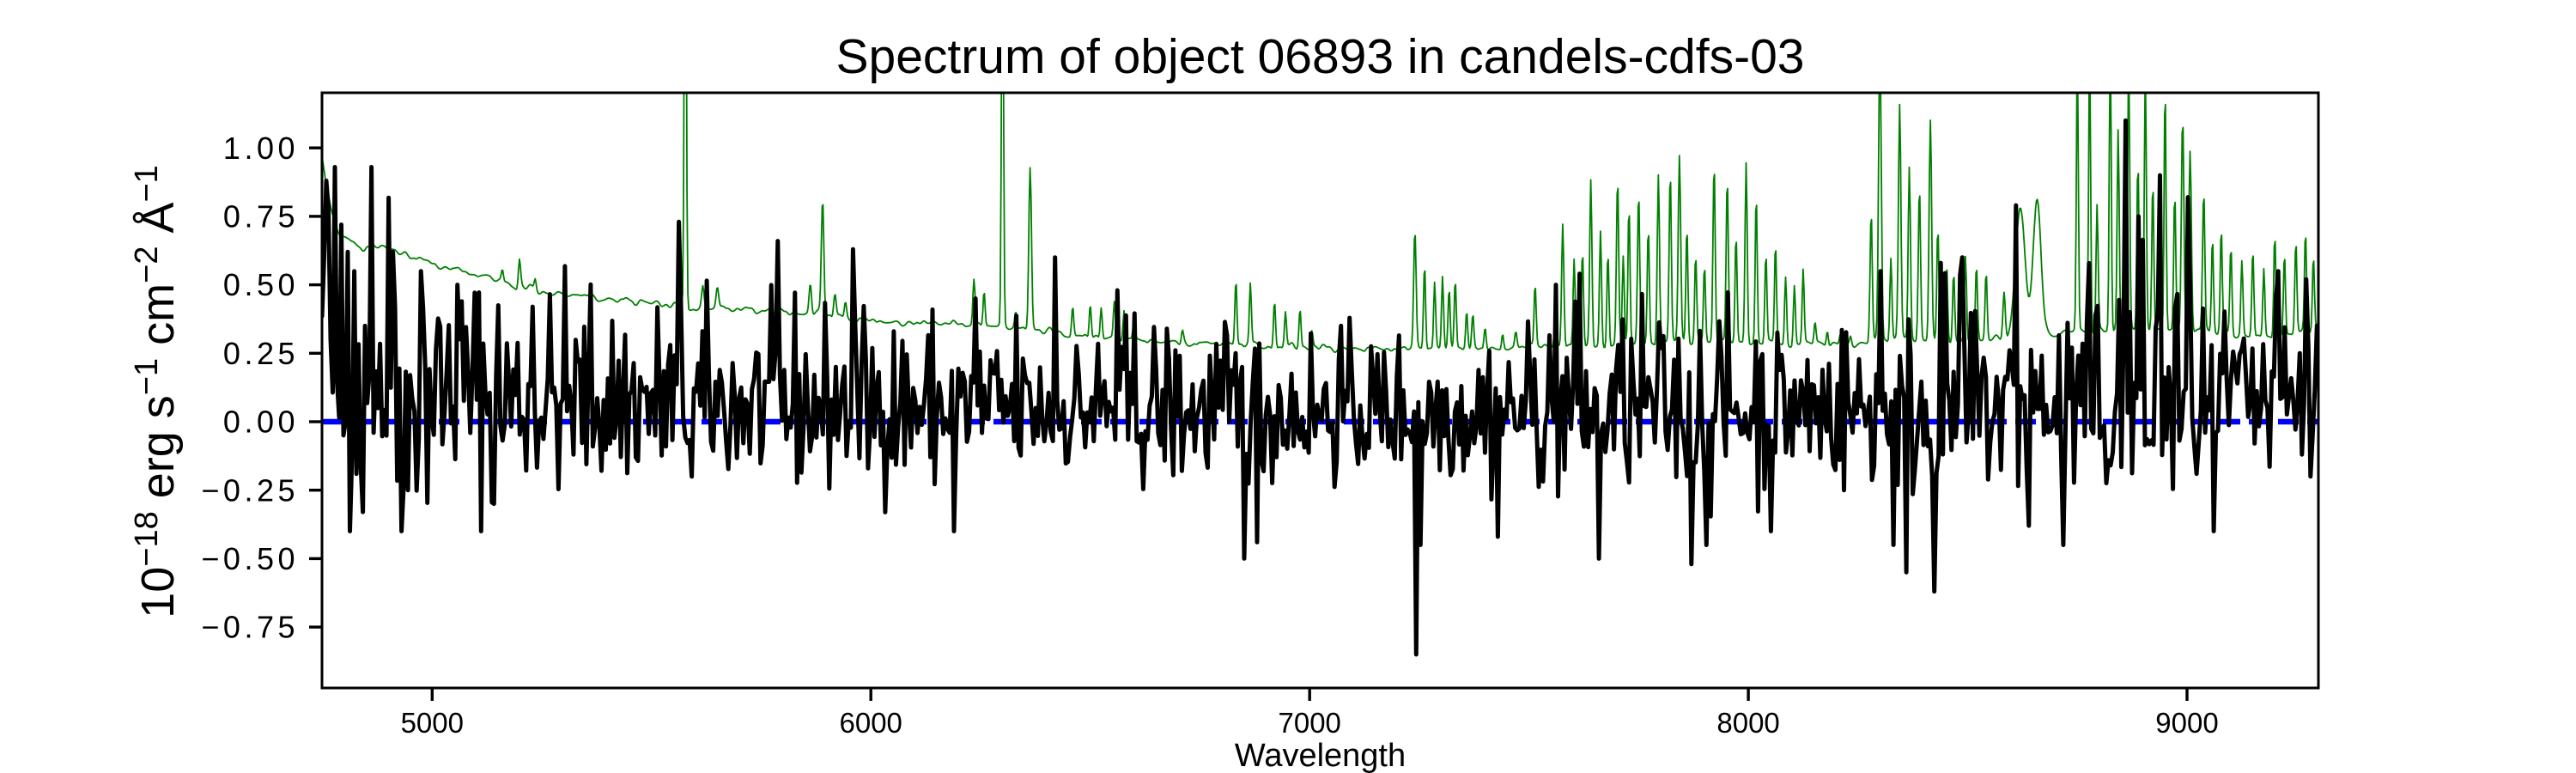 This screenshot has height=773, width=2576. What do you see at coordinates (432, 723) in the screenshot?
I see `svg-text: 5000` at bounding box center [432, 723].